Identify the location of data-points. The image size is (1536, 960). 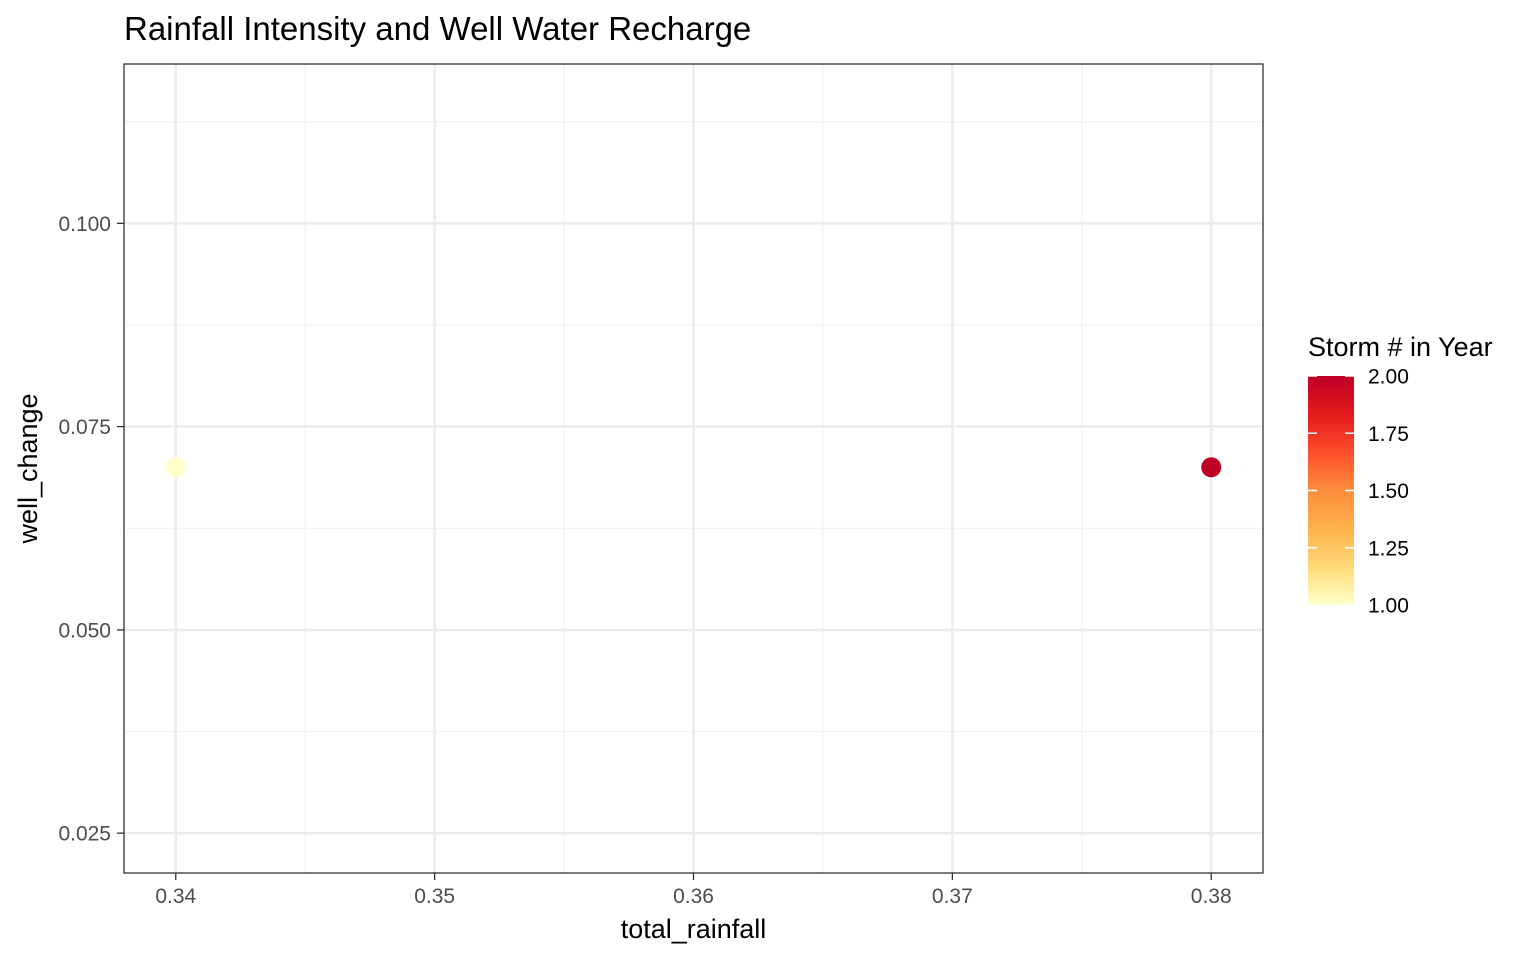
(693, 467).